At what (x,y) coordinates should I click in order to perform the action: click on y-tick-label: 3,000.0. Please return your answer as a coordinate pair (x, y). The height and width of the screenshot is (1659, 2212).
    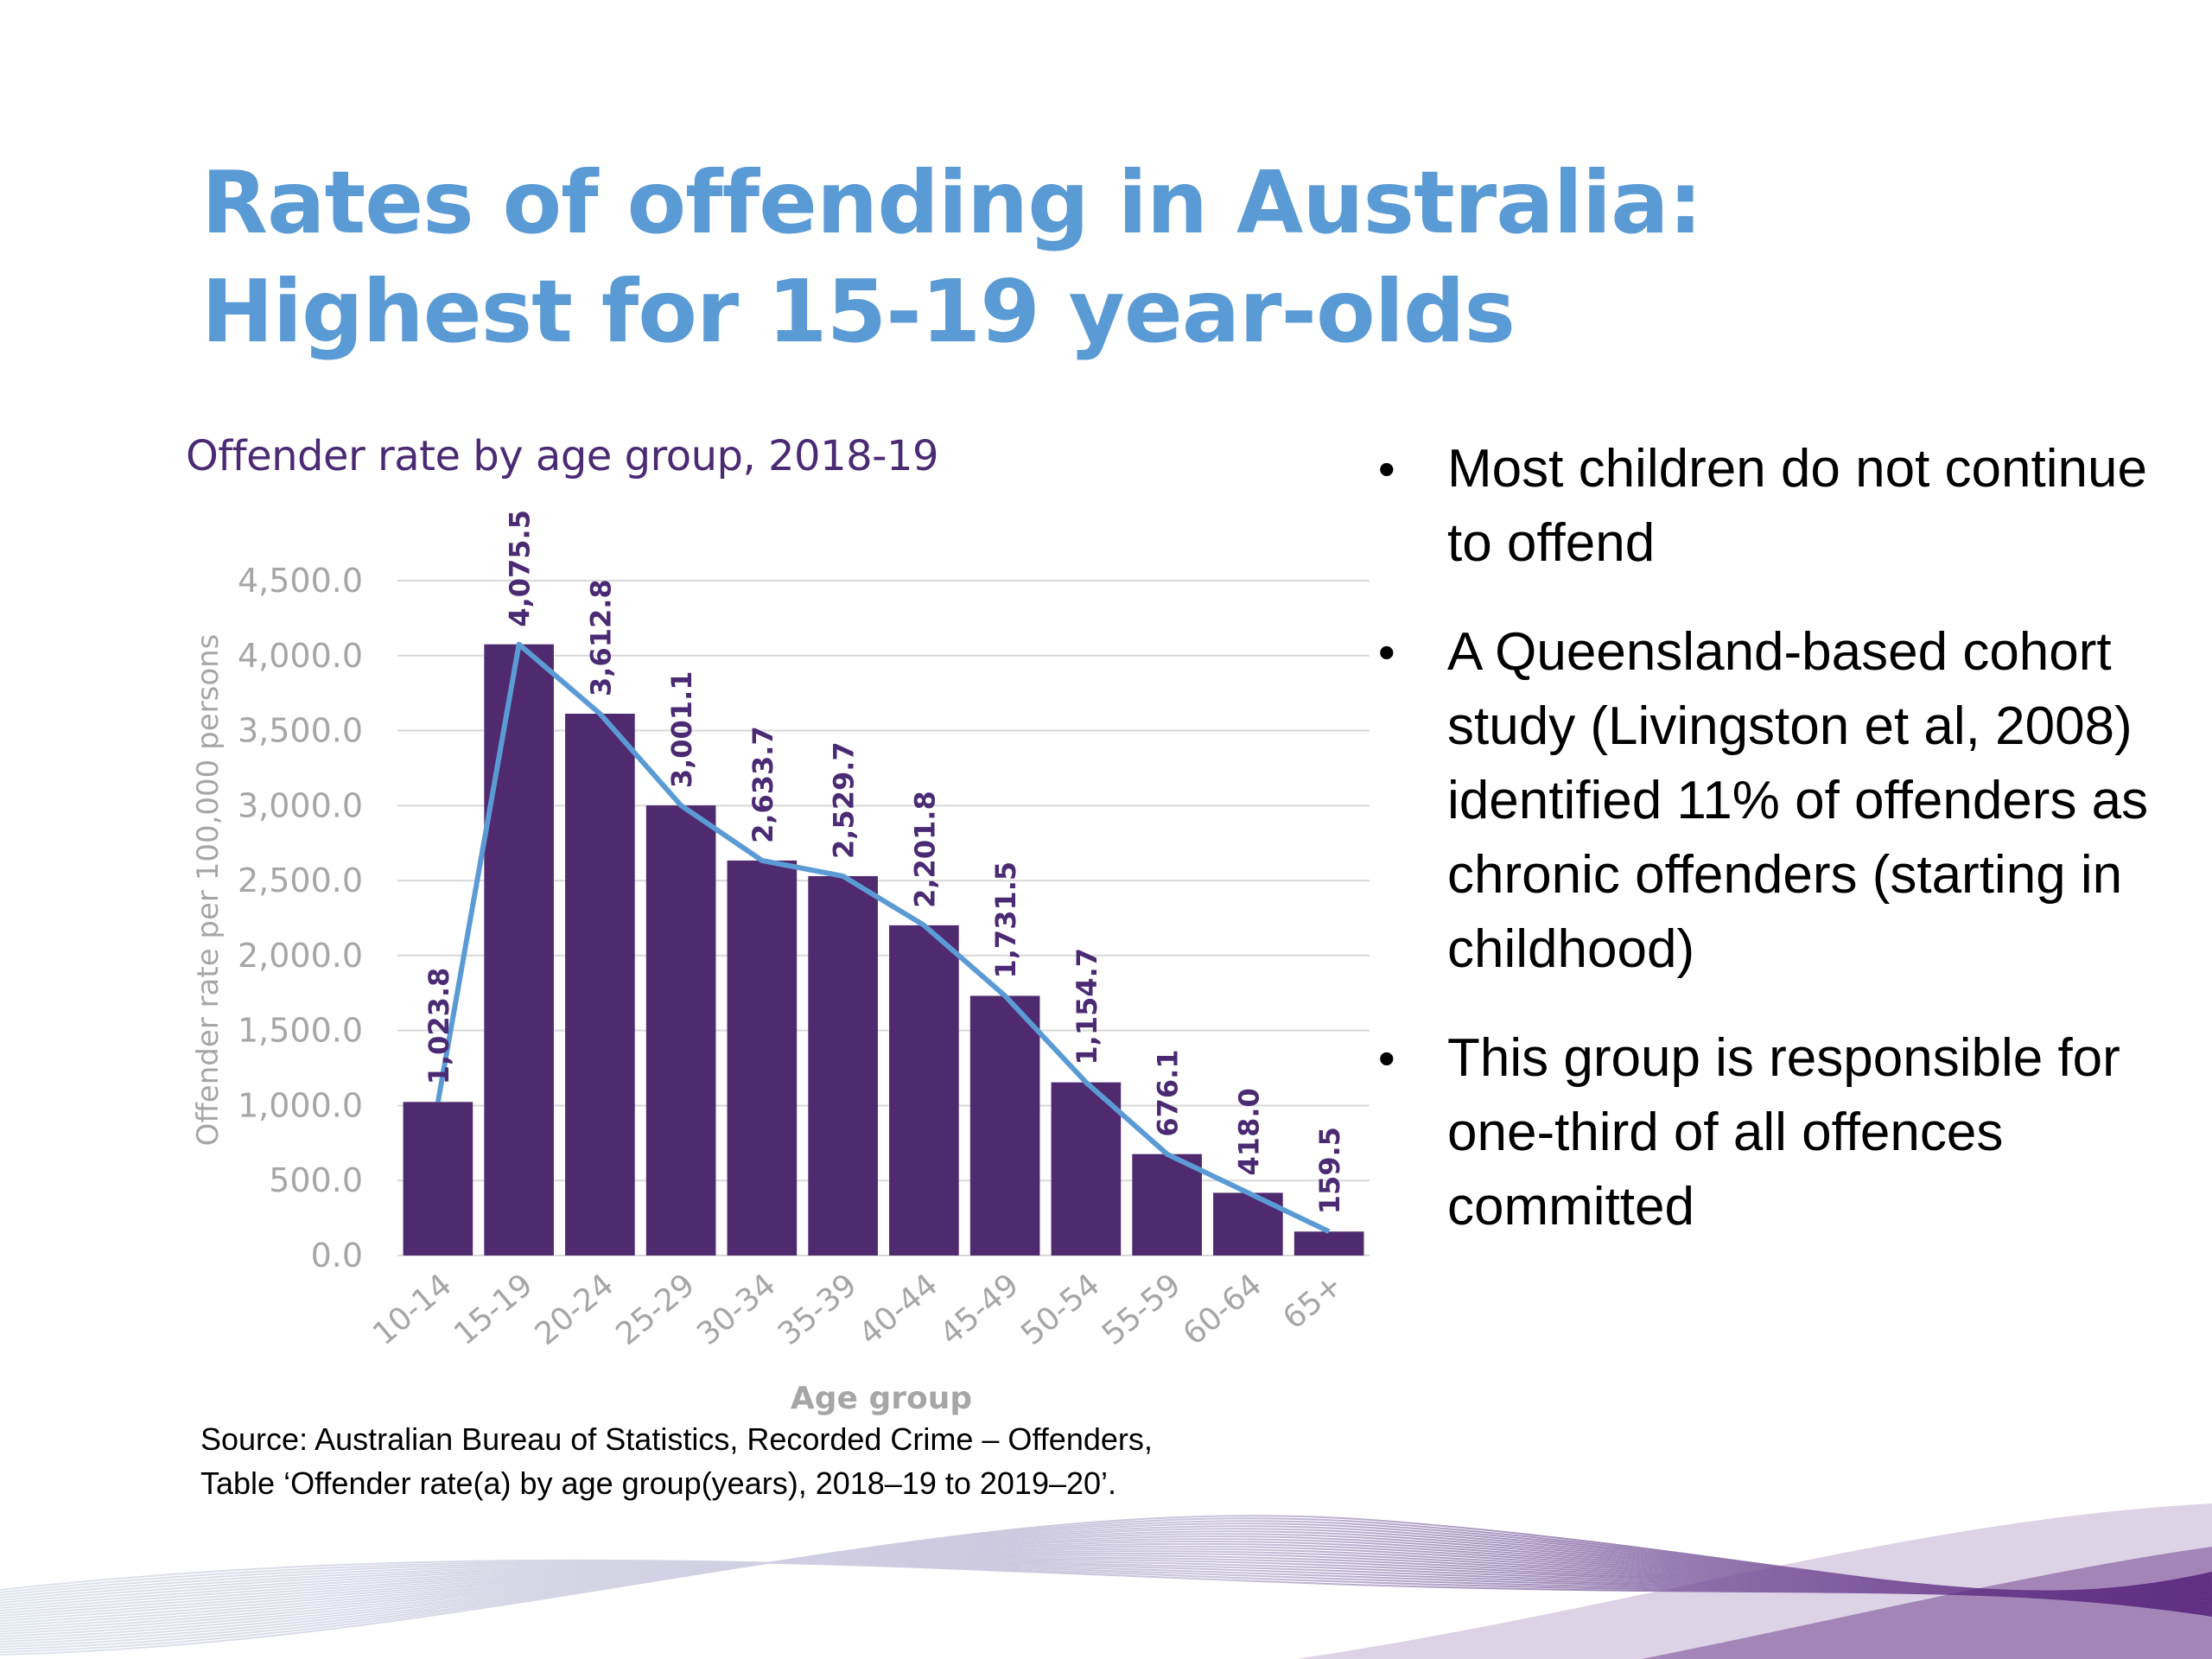
    Looking at the image, I should click on (300, 805).